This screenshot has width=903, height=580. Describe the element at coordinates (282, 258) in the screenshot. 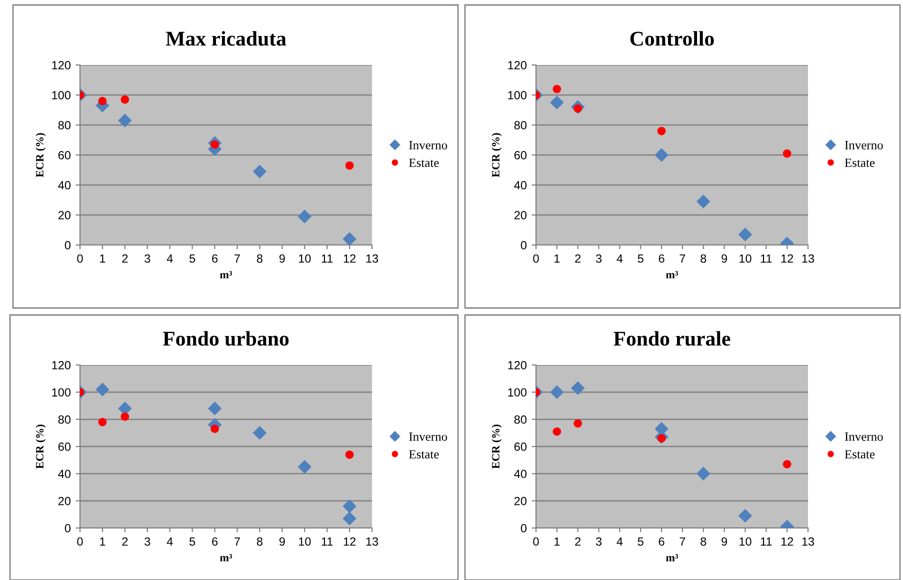

I see `x-tick-label: 9` at that location.